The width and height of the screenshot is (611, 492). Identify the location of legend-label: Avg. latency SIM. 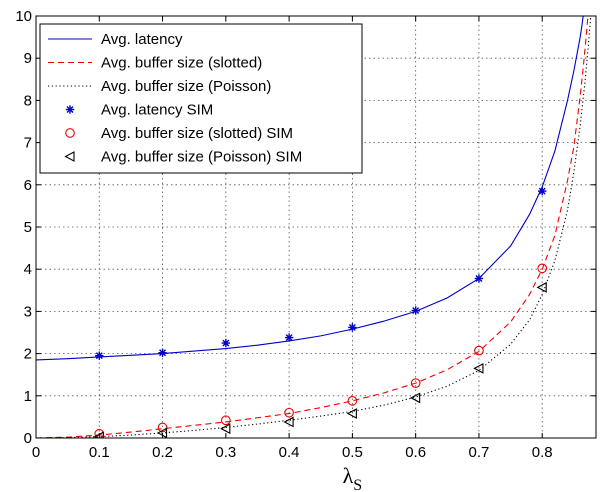
(157, 110).